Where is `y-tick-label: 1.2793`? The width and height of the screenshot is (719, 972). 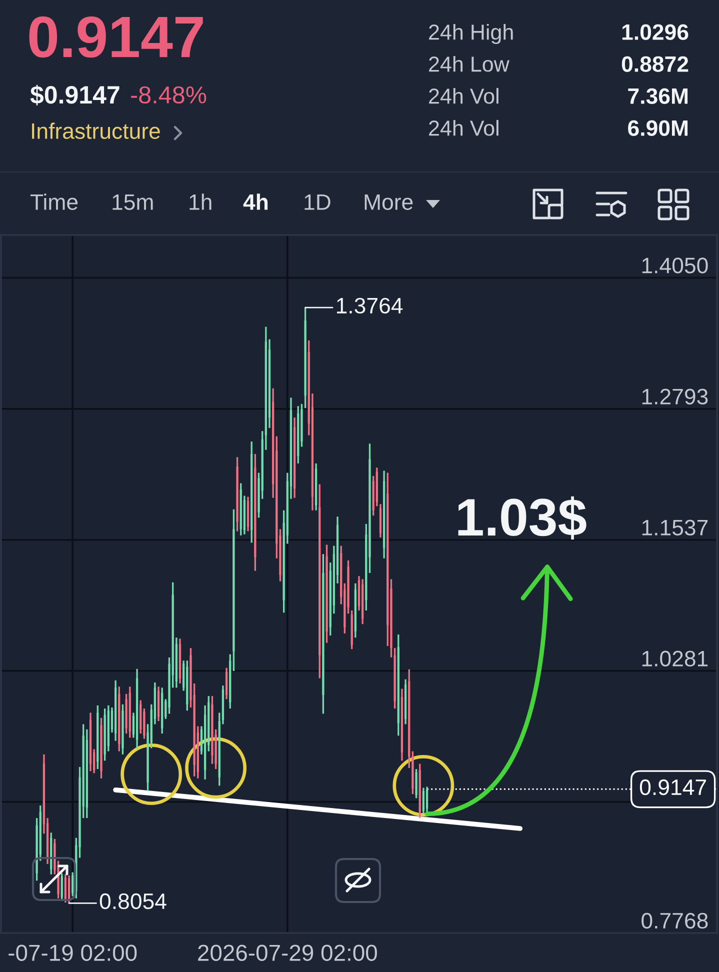 y-tick-label: 1.2793 is located at coordinates (675, 396).